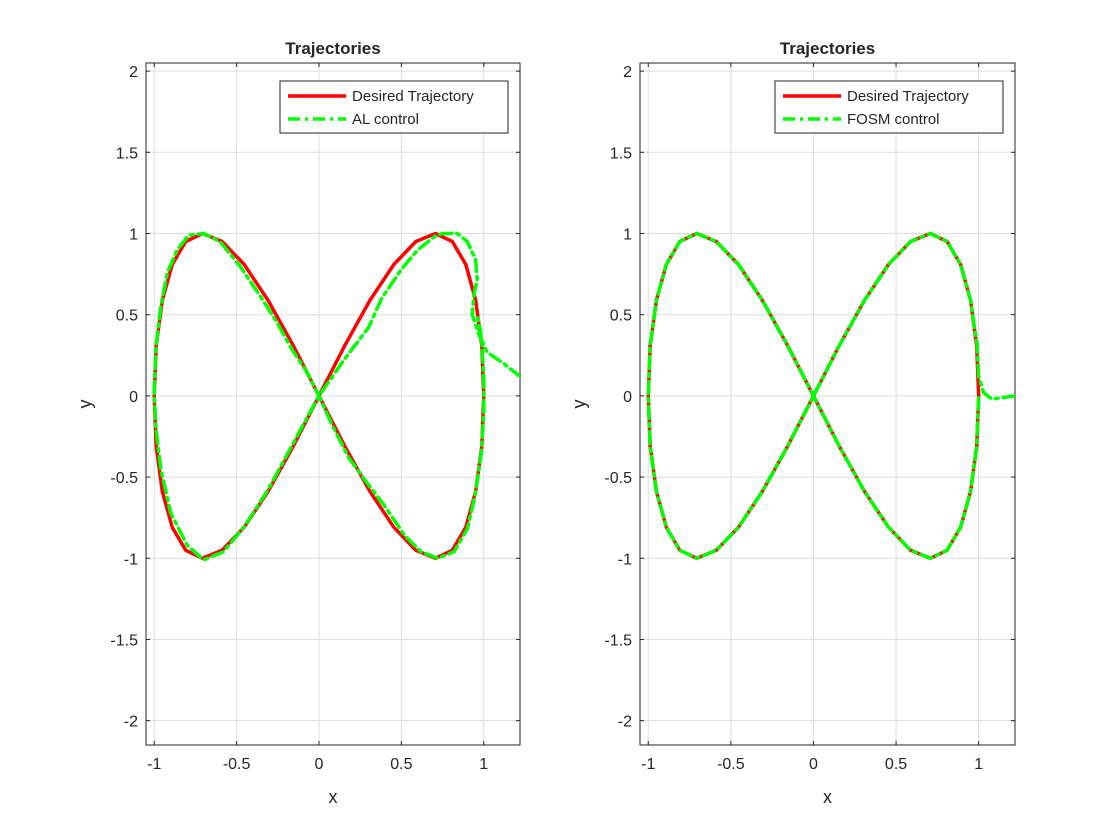  What do you see at coordinates (319, 396) in the screenshot?
I see `desired-trajectory-line` at bounding box center [319, 396].